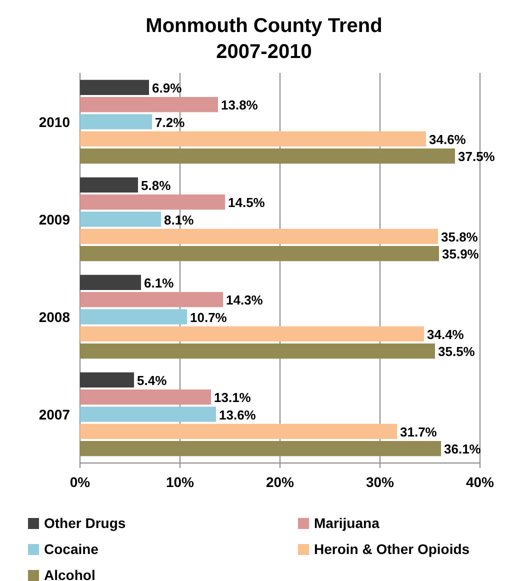 The image size is (512, 581). Describe the element at coordinates (152, 380) in the screenshot. I see `data-label: 5.4%` at that location.